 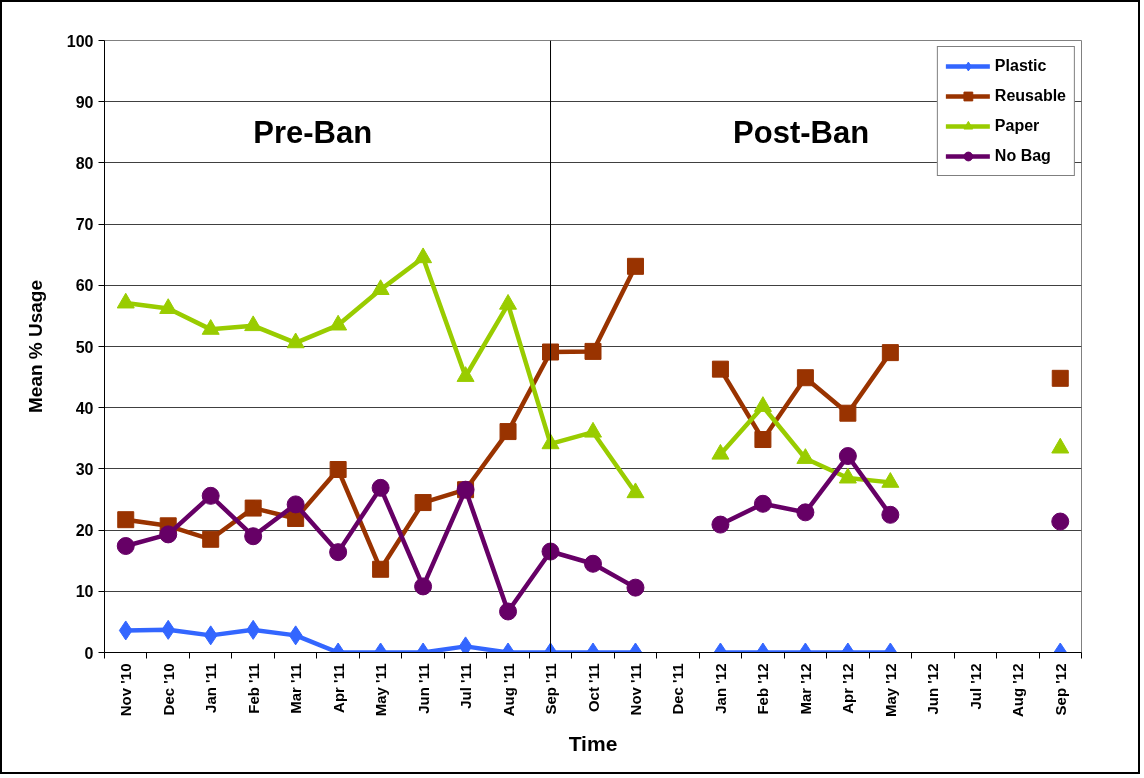 I want to click on y-tick-label: 90, so click(x=84, y=102).